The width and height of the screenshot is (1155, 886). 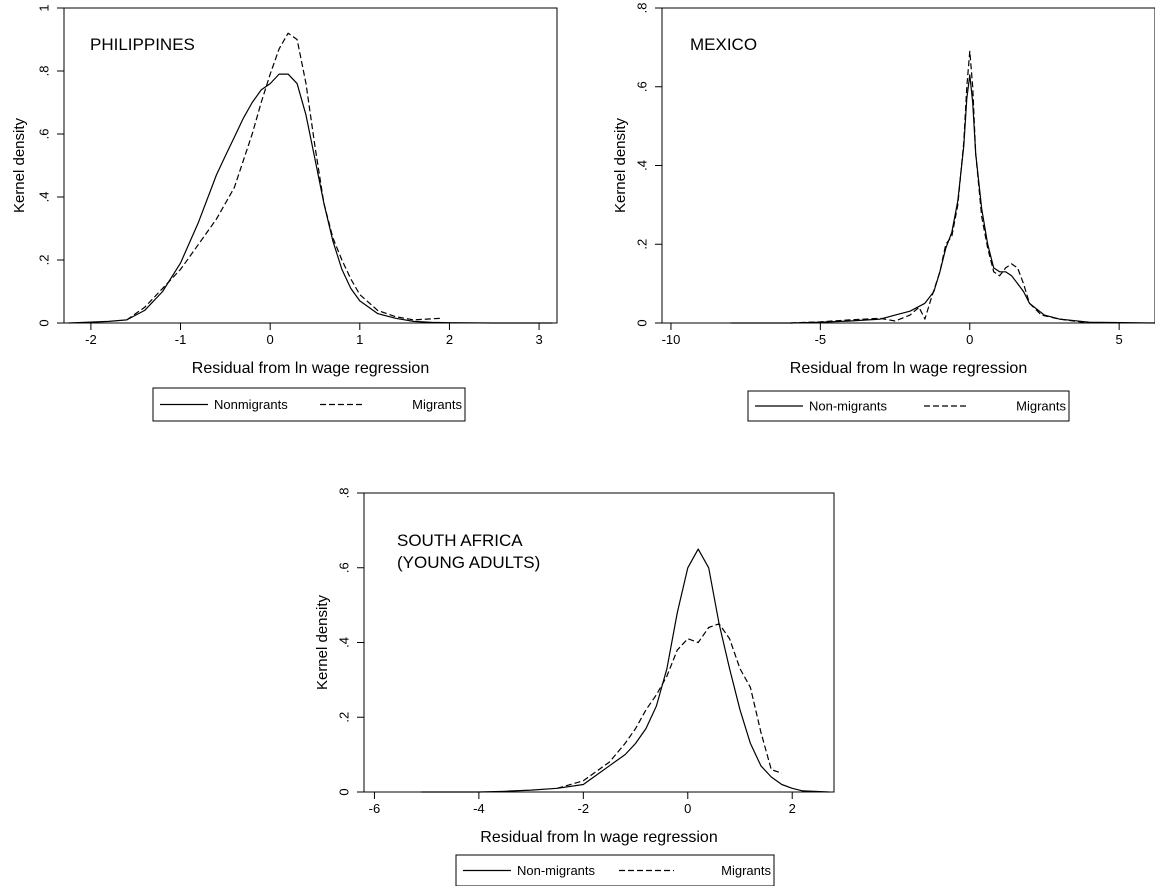 I want to click on x-tick-label: -4, so click(x=479, y=808).